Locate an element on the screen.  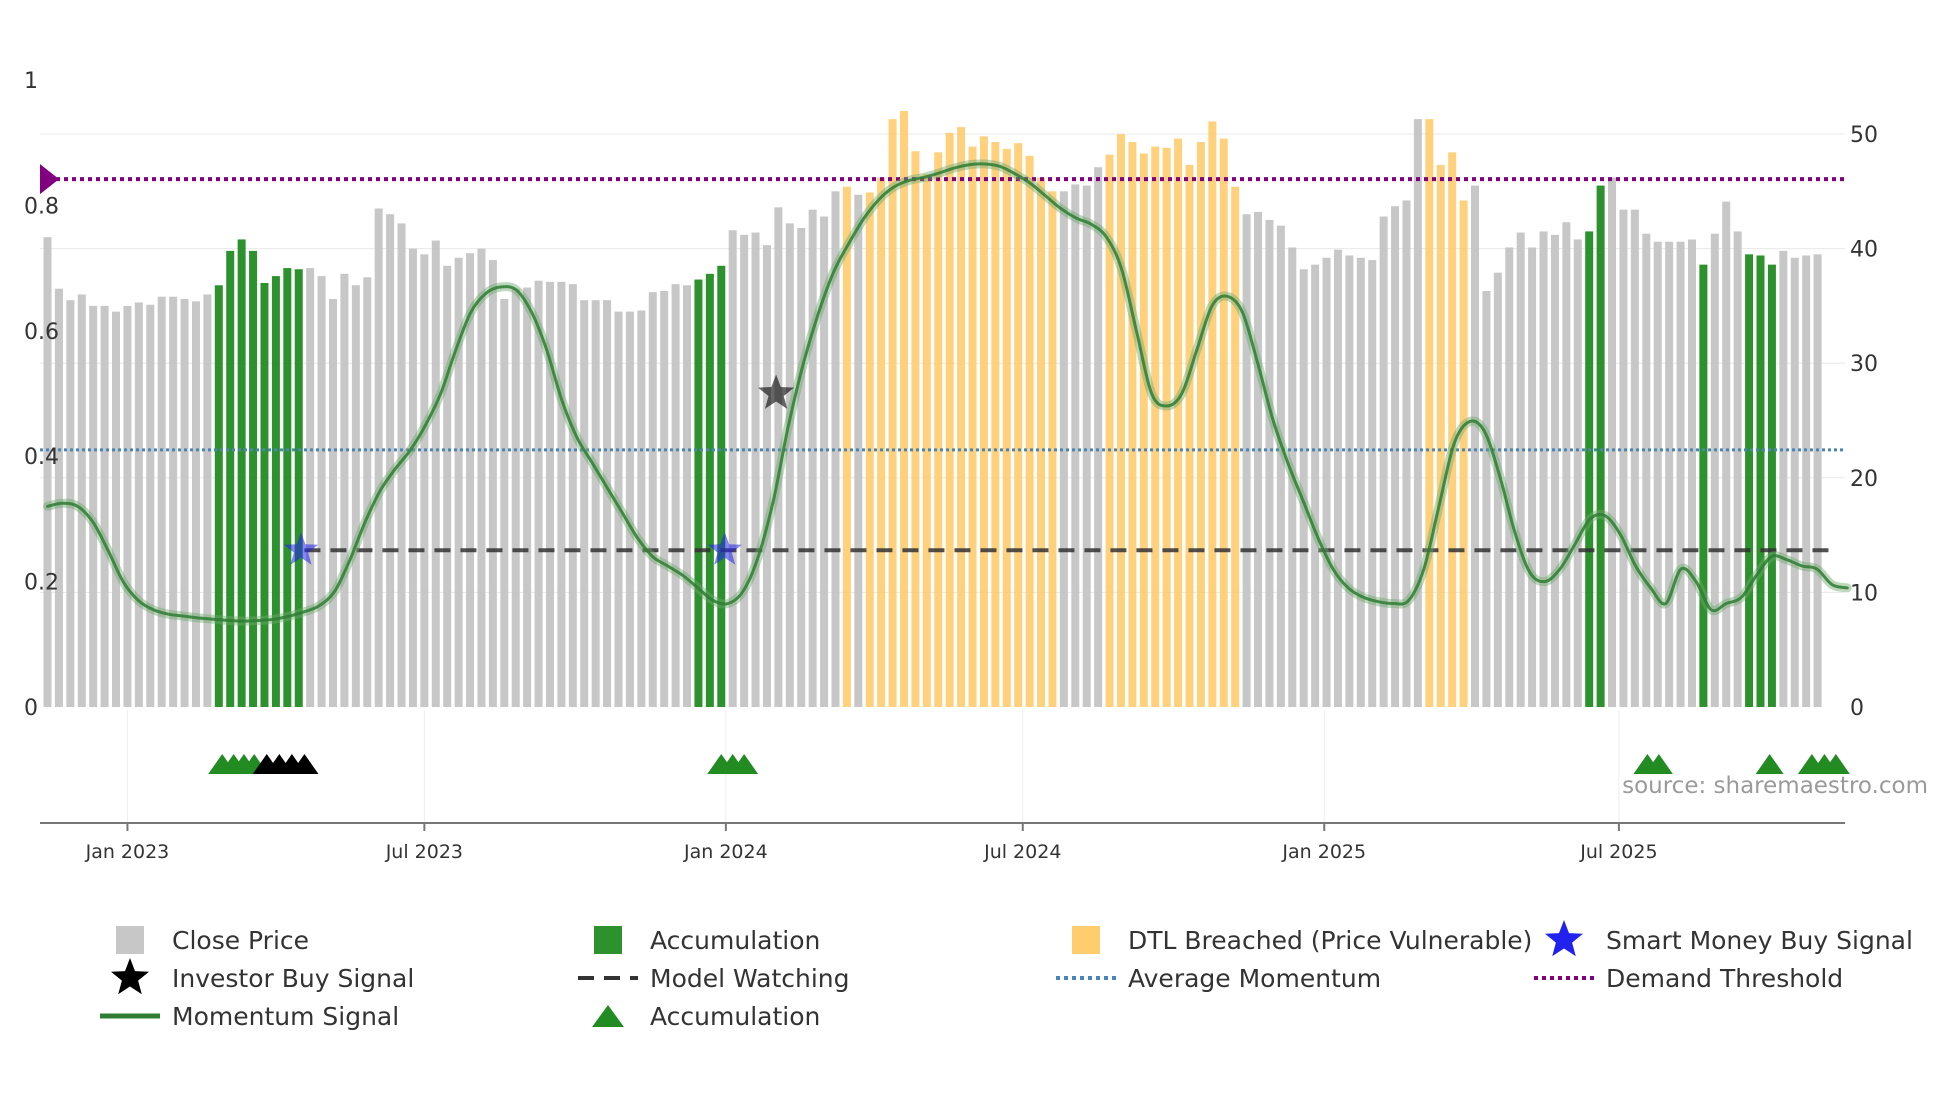
right-axis-tick-label: 0 is located at coordinates (1857, 708).